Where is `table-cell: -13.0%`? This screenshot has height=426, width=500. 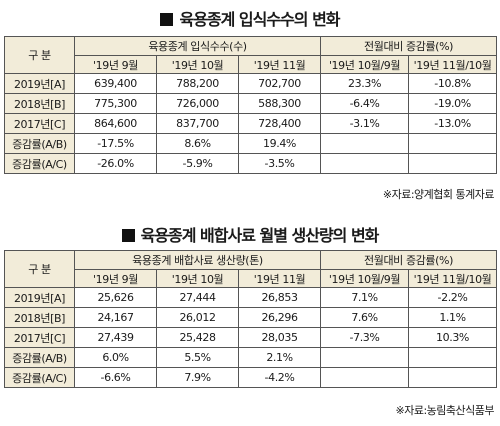 table-cell: -13.0% is located at coordinates (453, 123).